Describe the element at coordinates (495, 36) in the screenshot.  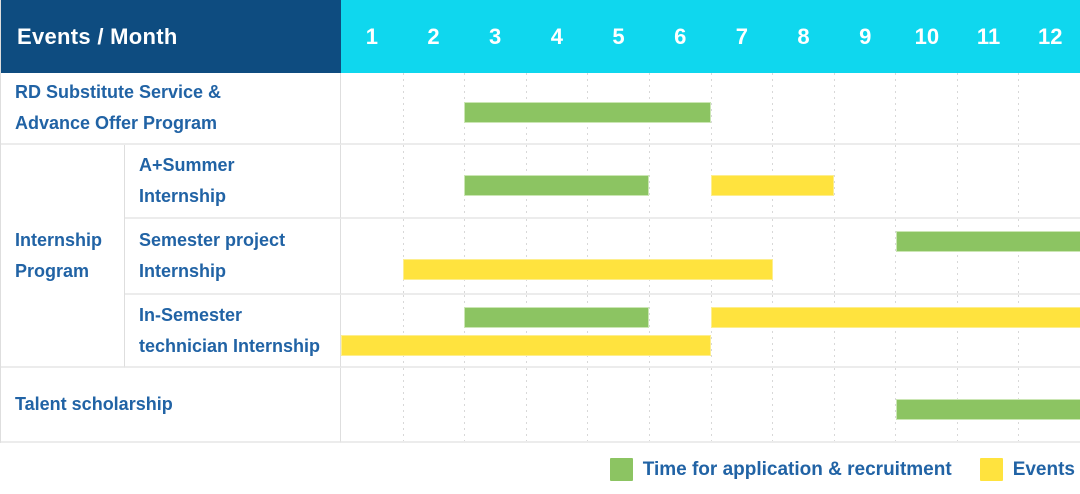
I see `month-label: 3` at that location.